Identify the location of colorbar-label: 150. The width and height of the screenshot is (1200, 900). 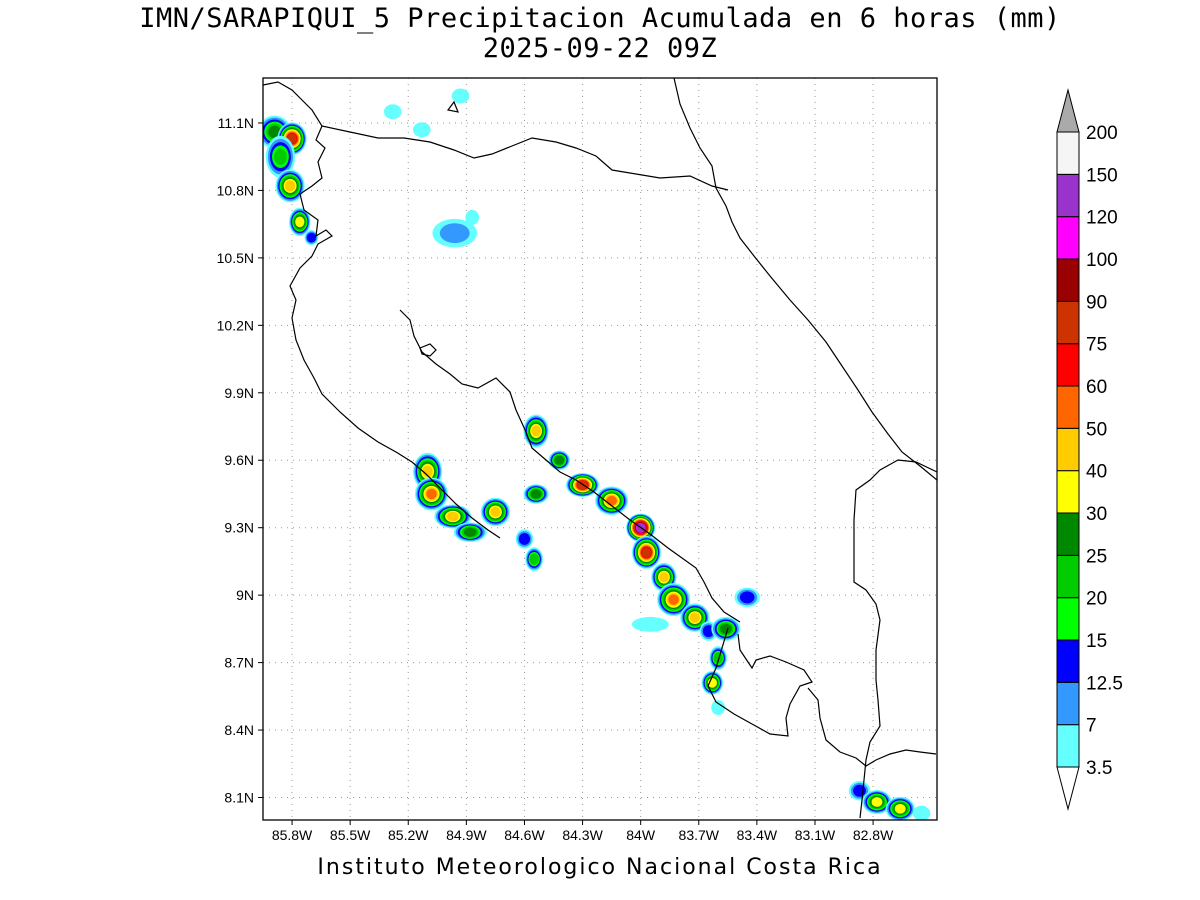
(1102, 175).